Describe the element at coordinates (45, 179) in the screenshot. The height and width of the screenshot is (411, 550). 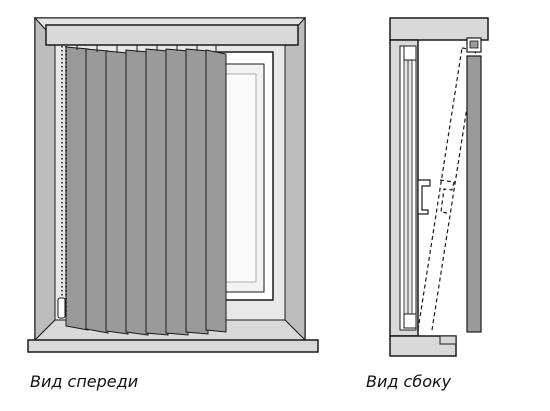
I see `niche-left-reveal` at that location.